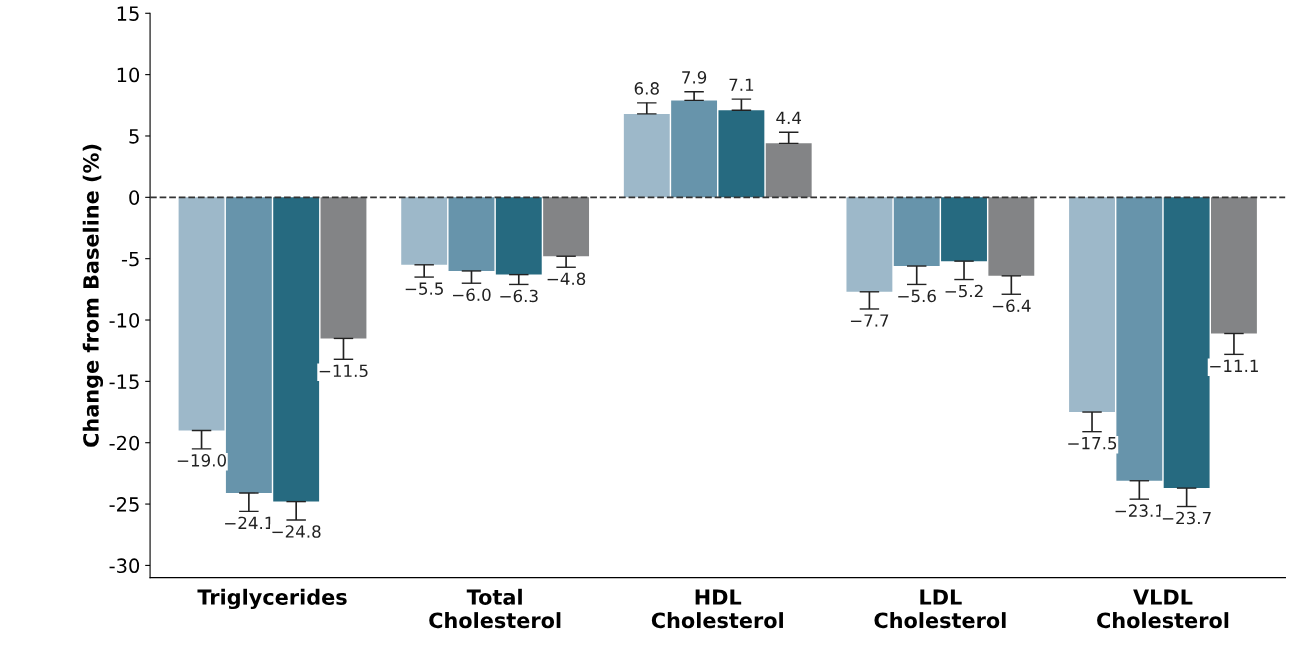  What do you see at coordinates (249, 522) in the screenshot?
I see `data-label: −24.1` at bounding box center [249, 522].